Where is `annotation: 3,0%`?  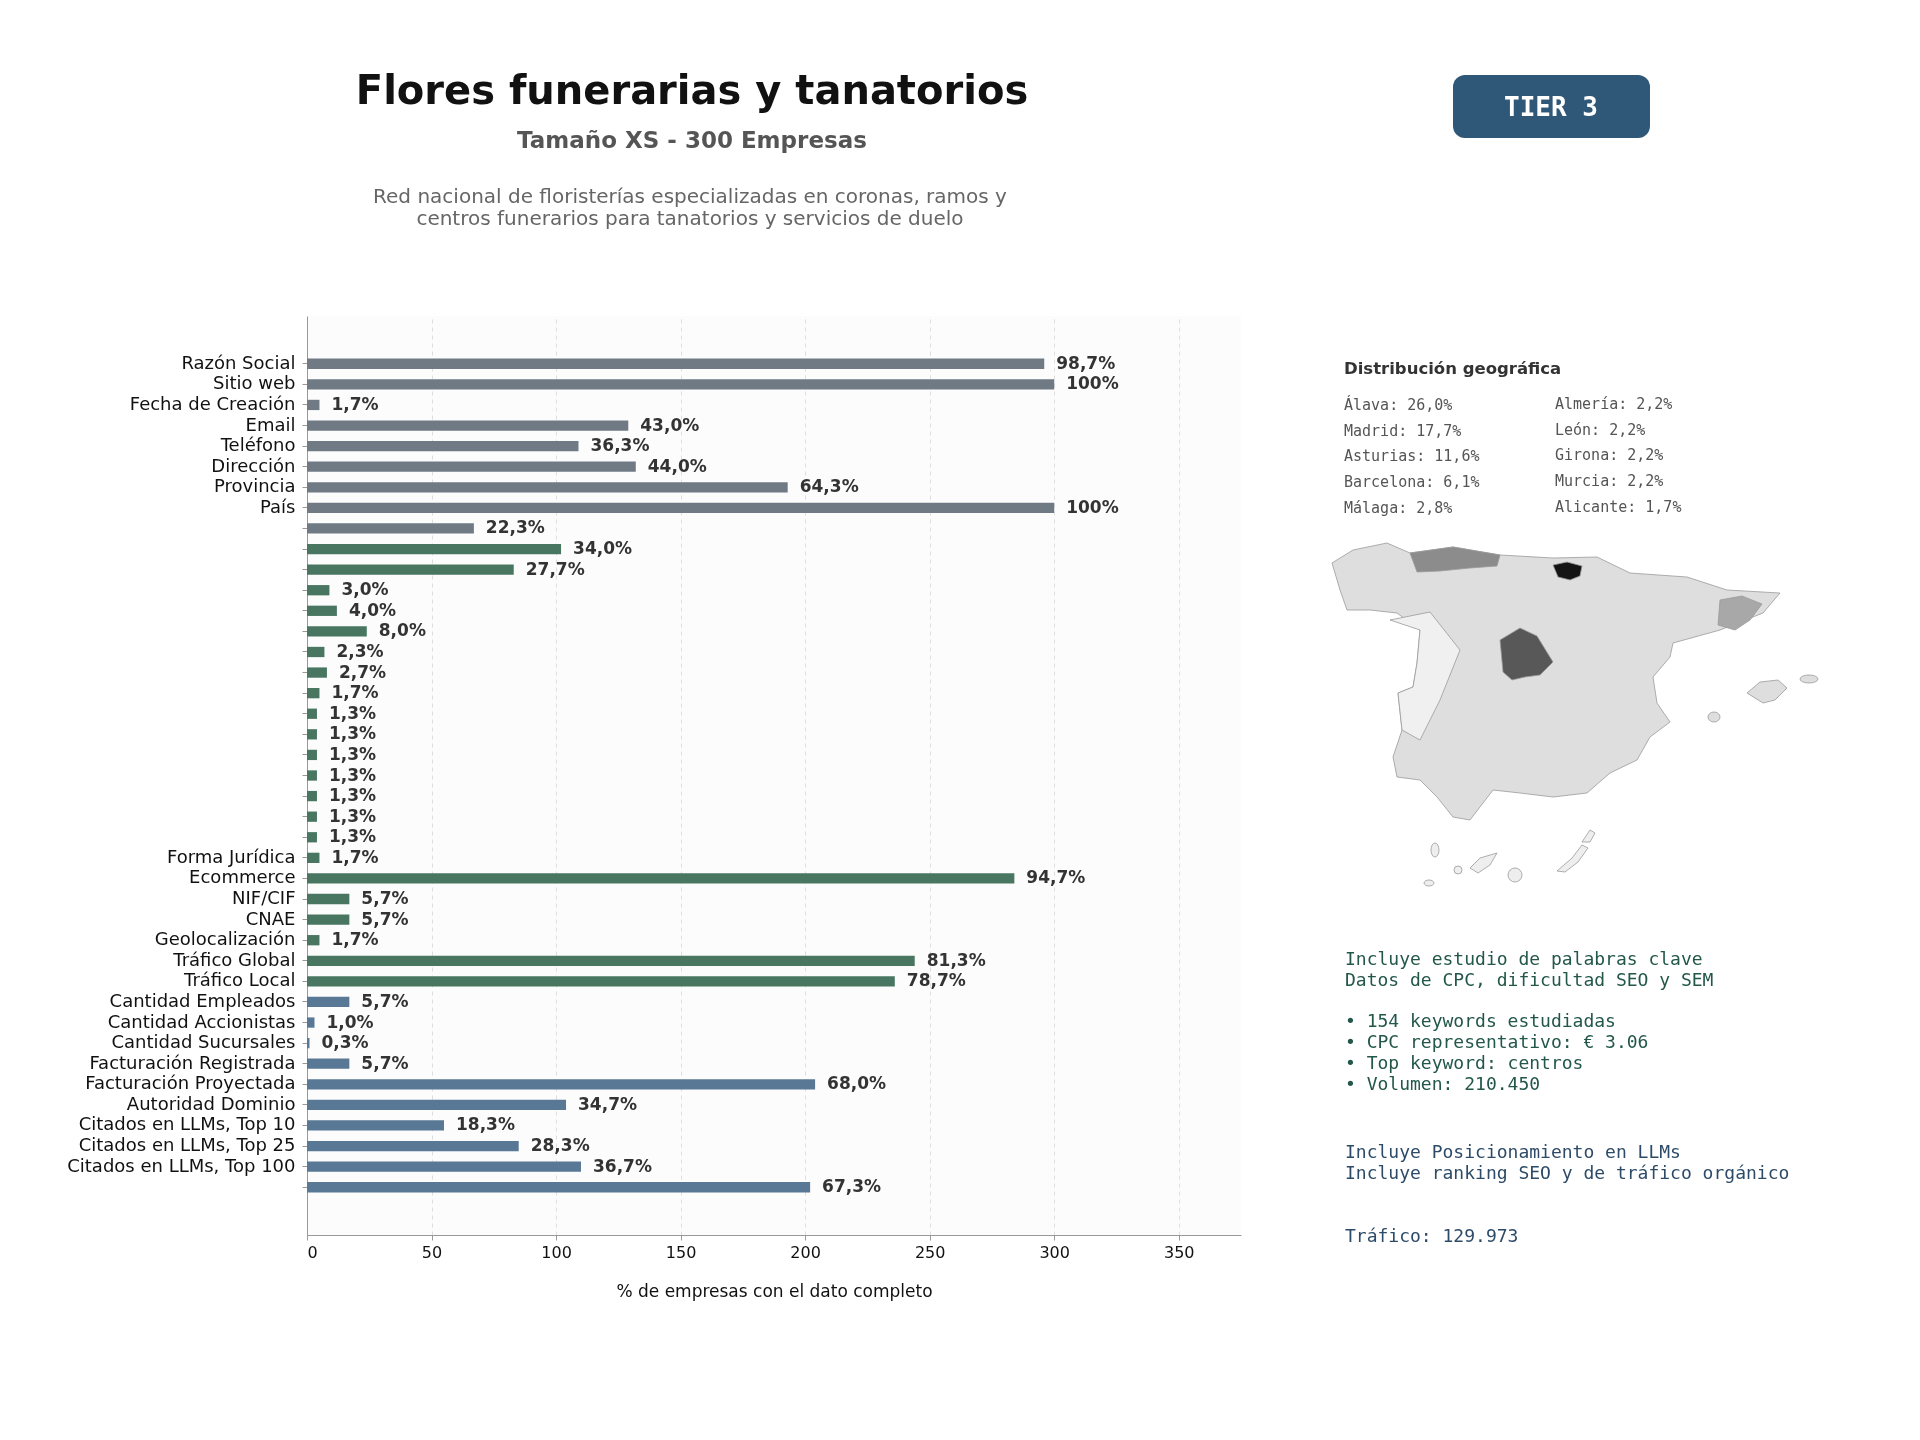 annotation: 3,0% is located at coordinates (365, 589).